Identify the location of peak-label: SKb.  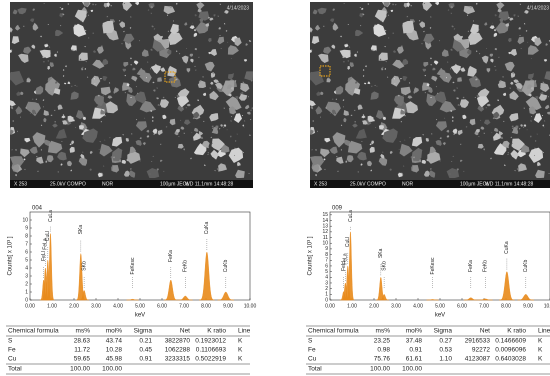
(84, 266).